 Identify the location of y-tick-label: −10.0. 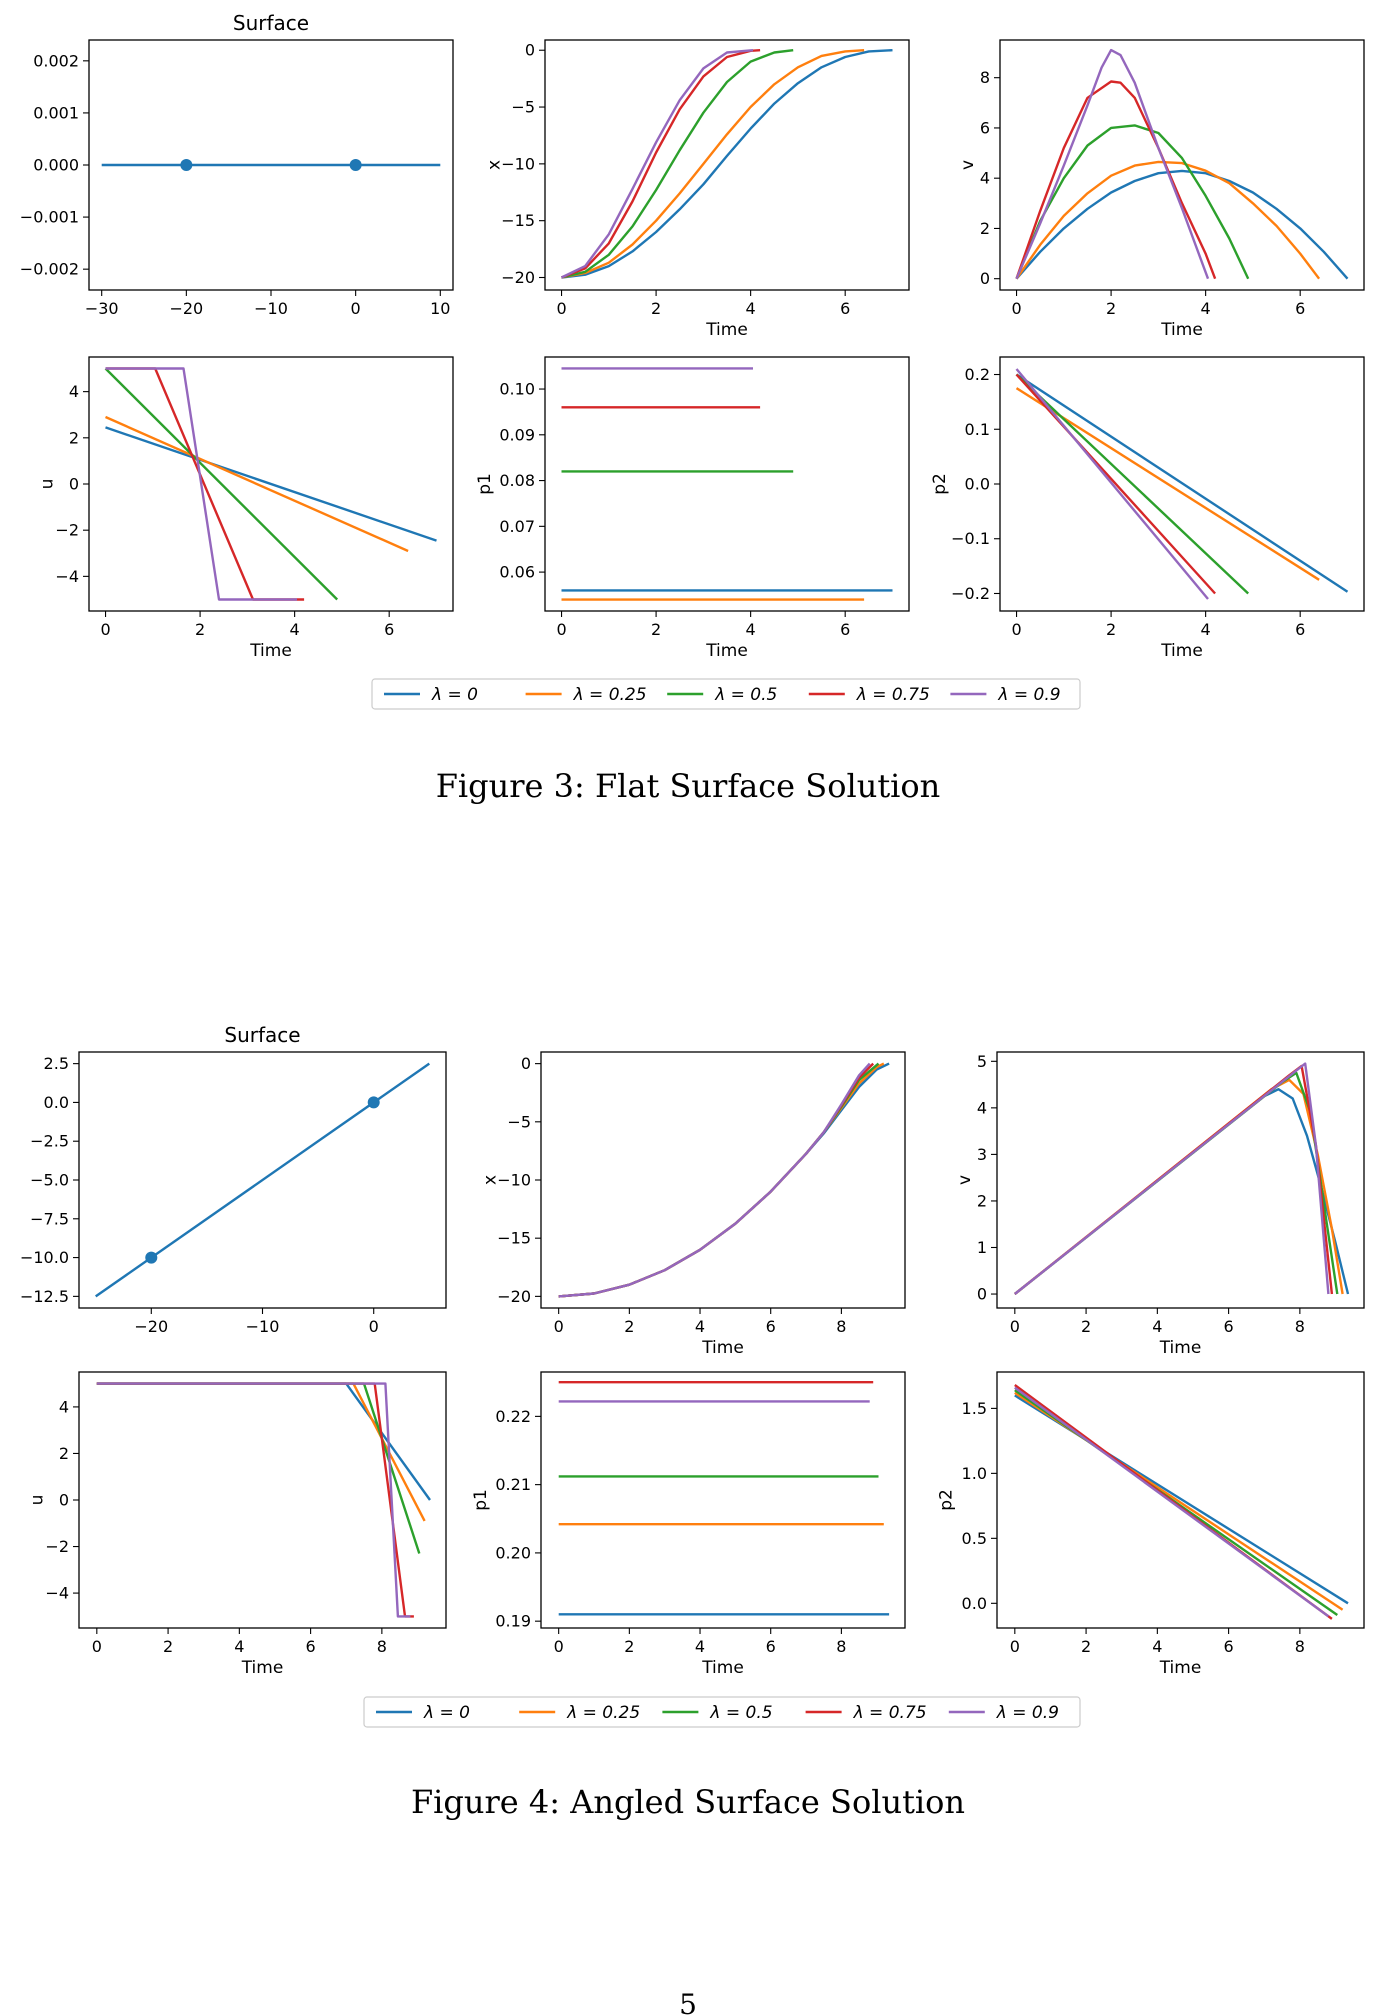
(44, 1257).